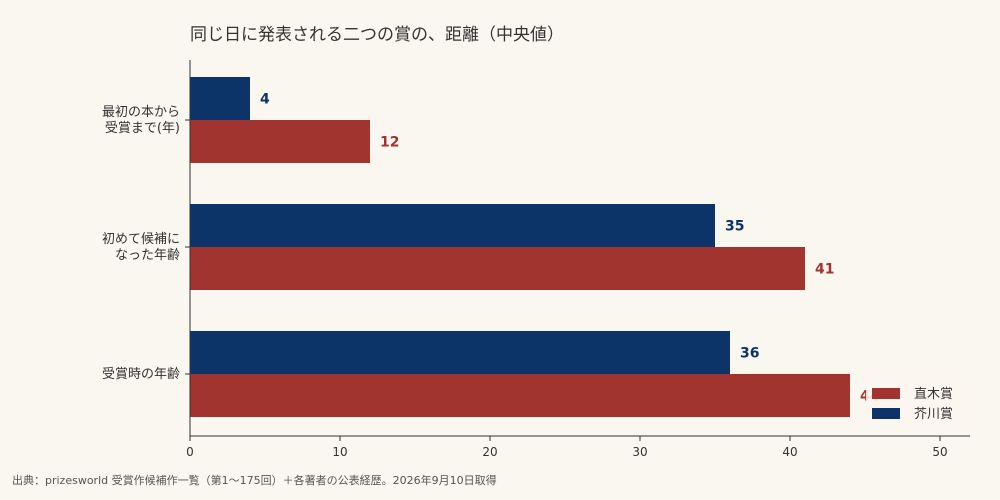  I want to click on legend-swatch-naoki, so click(886, 393).